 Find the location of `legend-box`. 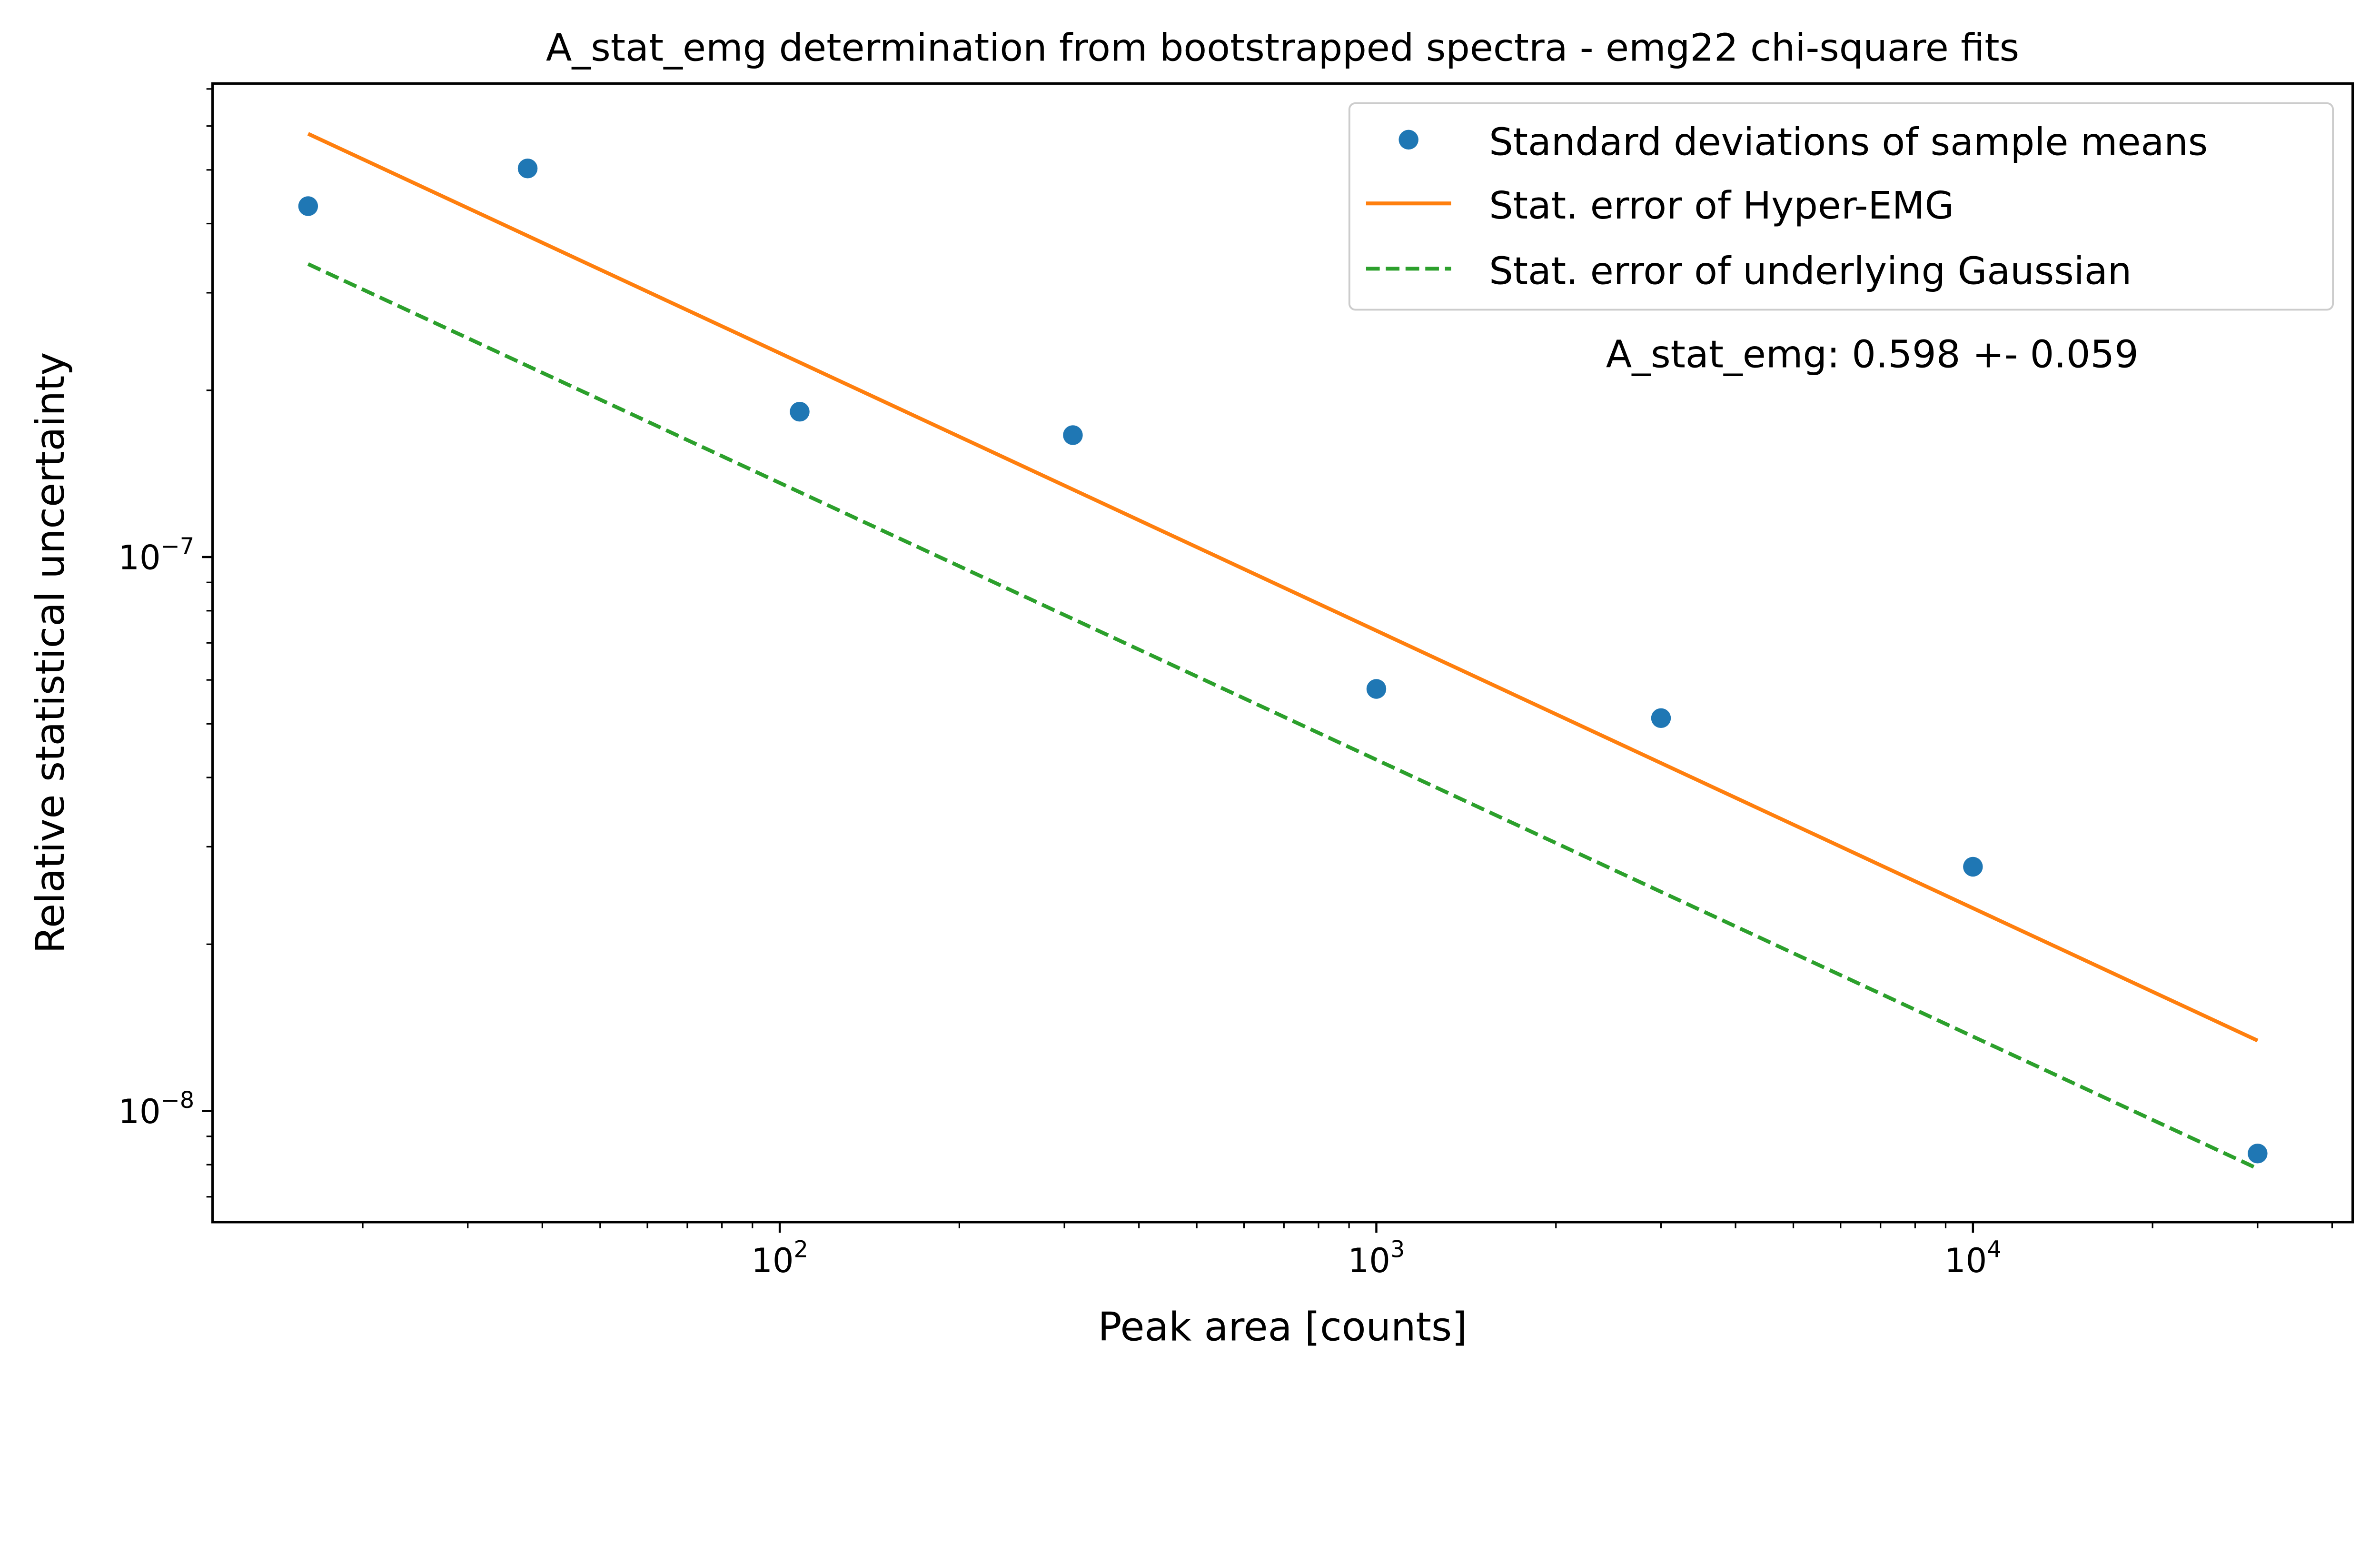

legend-box is located at coordinates (1841, 207).